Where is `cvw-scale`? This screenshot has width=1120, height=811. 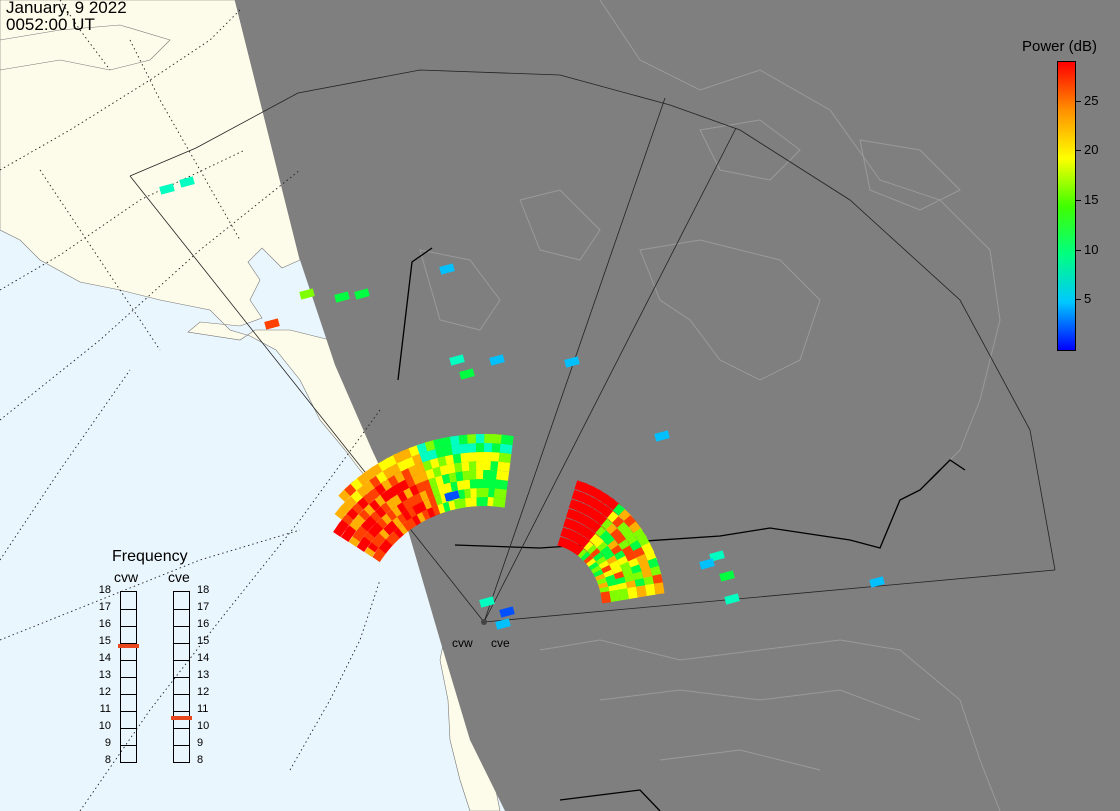
cvw-scale is located at coordinates (128, 677).